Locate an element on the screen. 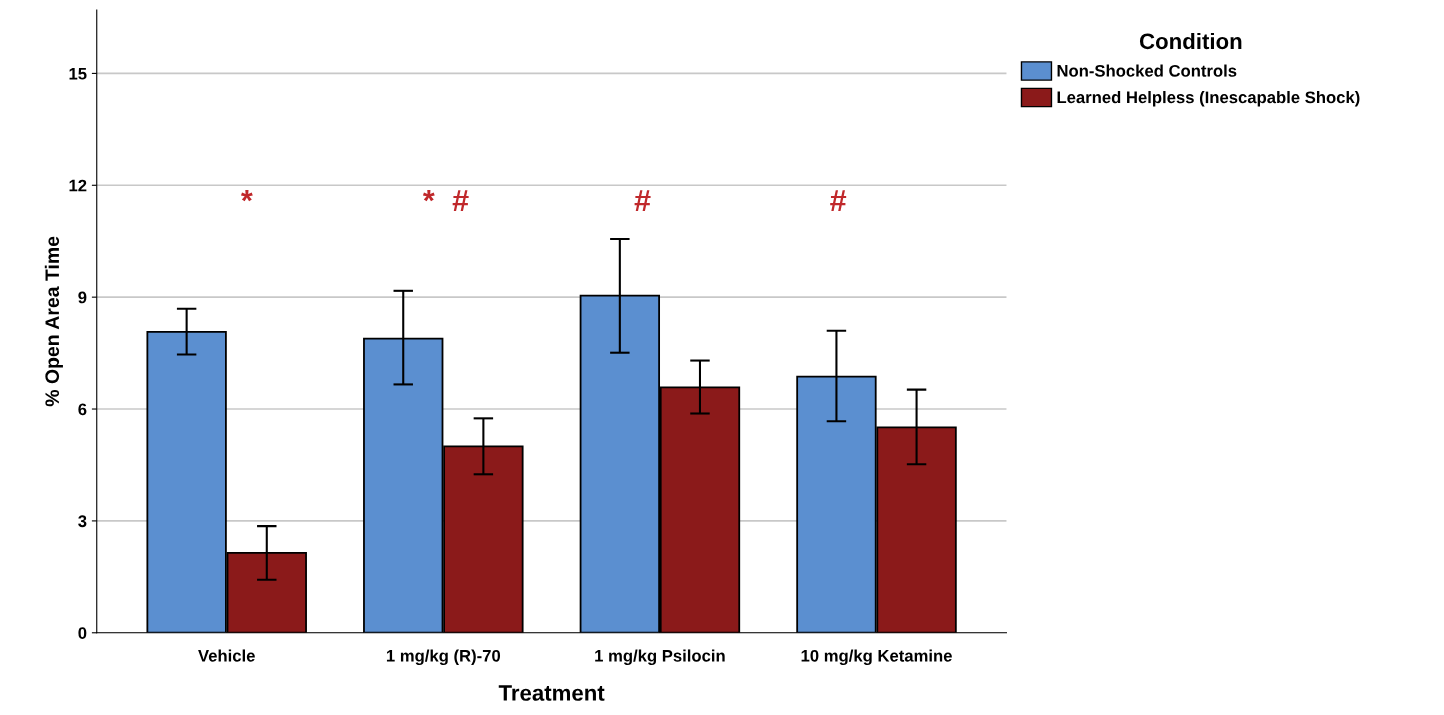 Image resolution: width=1444 pixels, height=715 pixels. legend-label: Learned Helpless (Inescapable Shock) is located at coordinates (1208, 99).